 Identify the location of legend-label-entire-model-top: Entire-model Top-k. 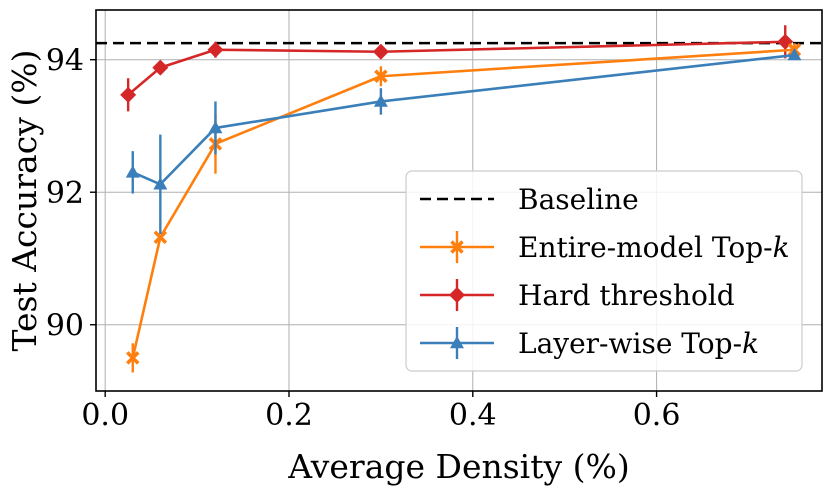
(654, 247).